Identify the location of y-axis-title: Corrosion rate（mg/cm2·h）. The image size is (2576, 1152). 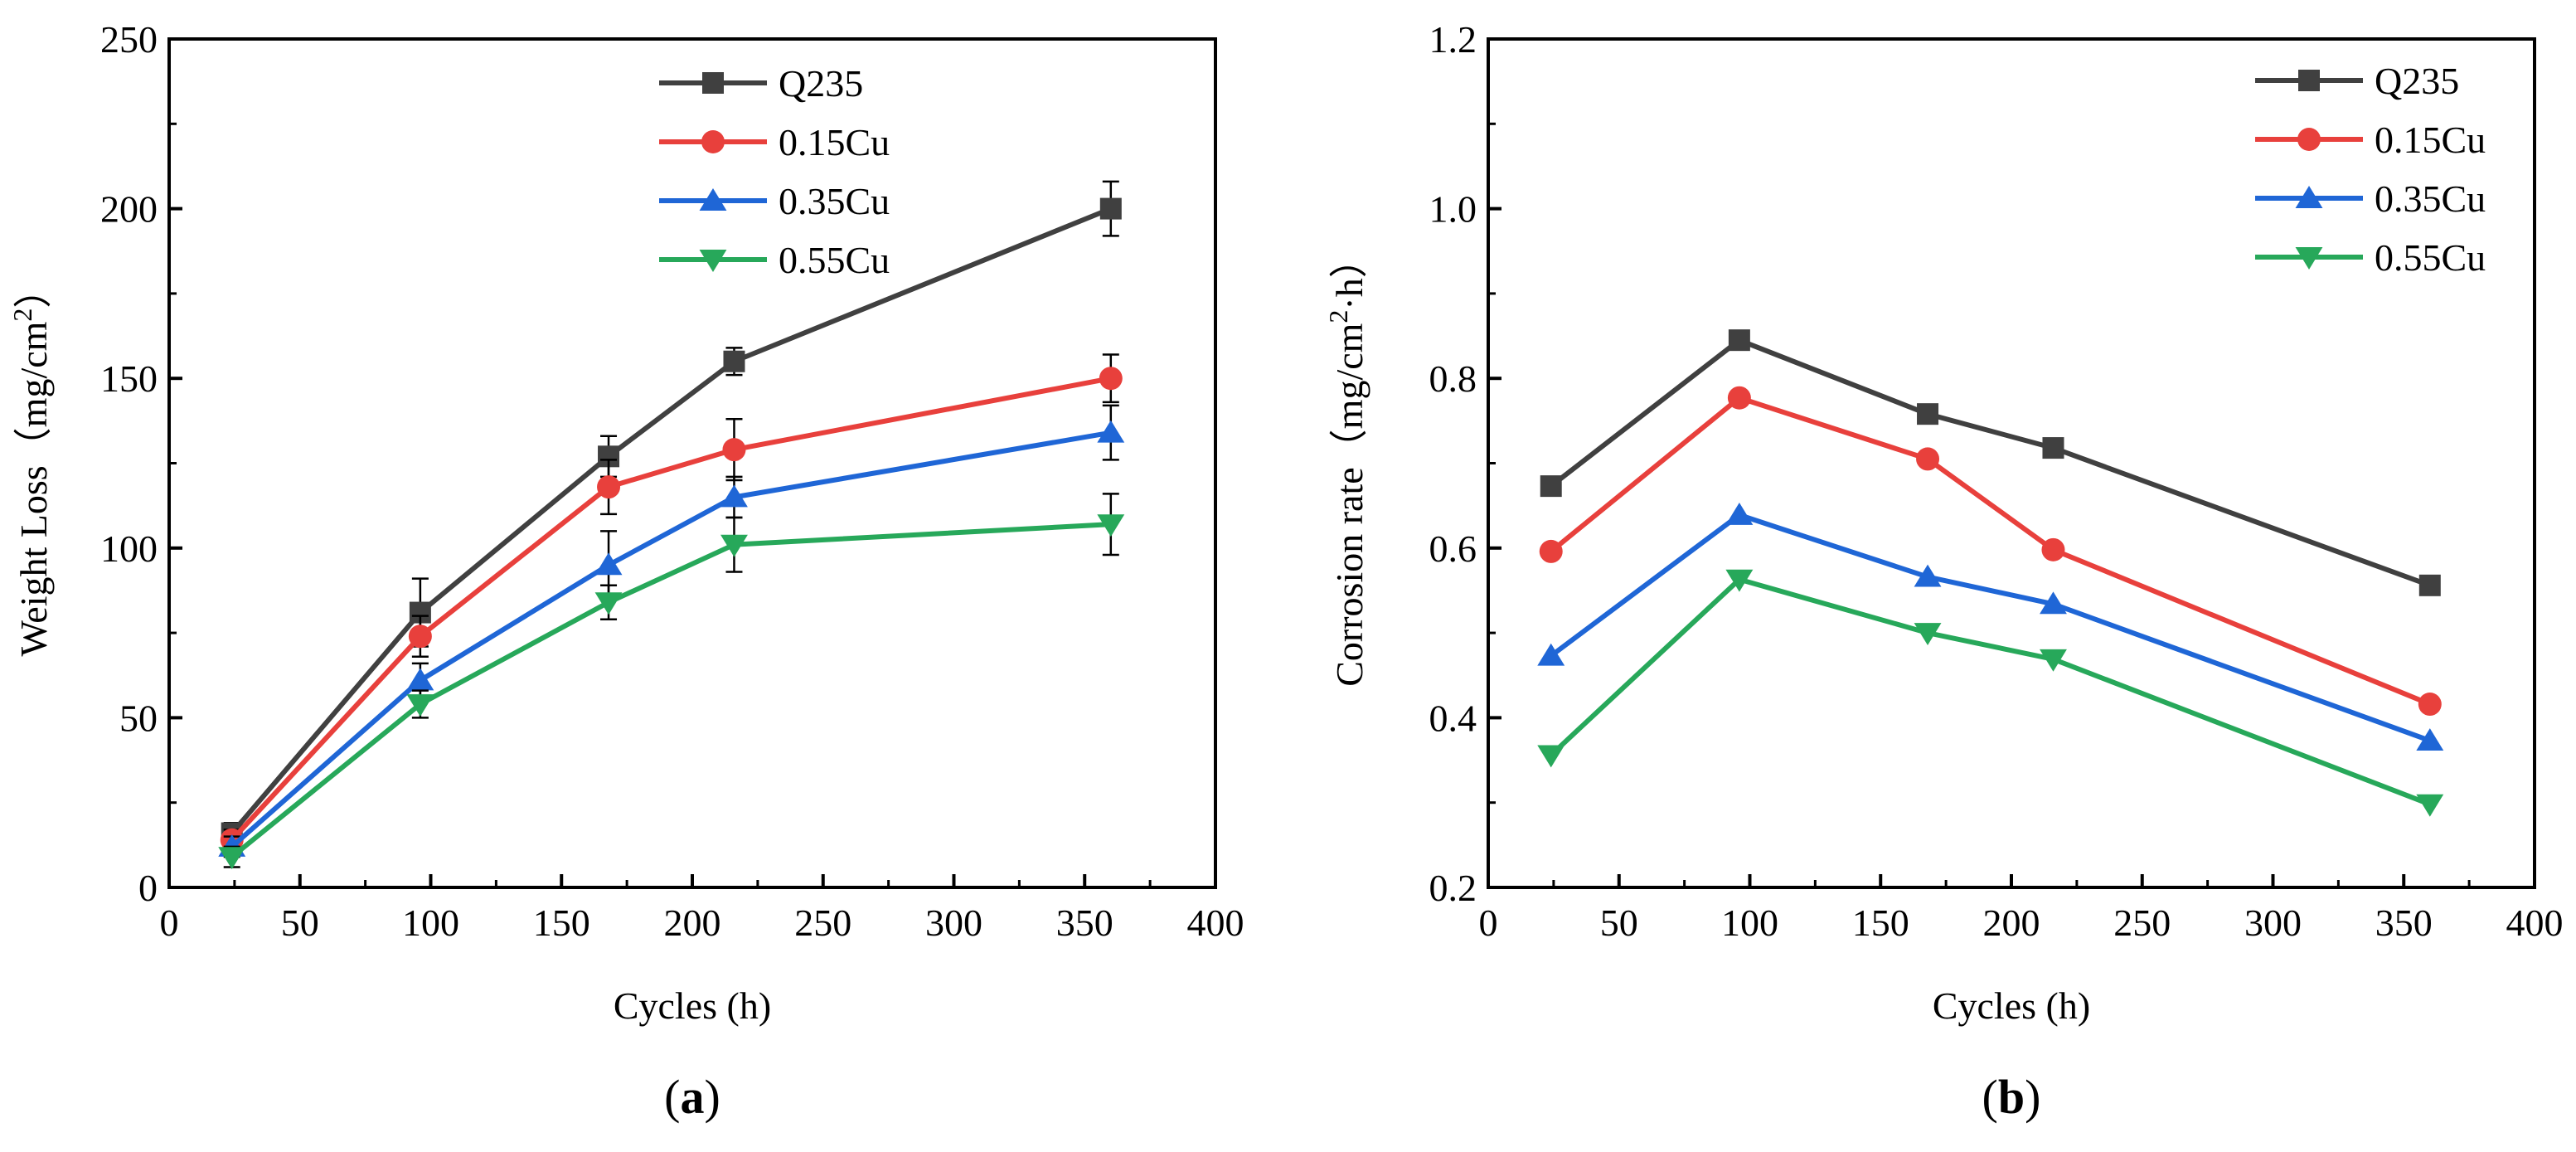
(1346, 463).